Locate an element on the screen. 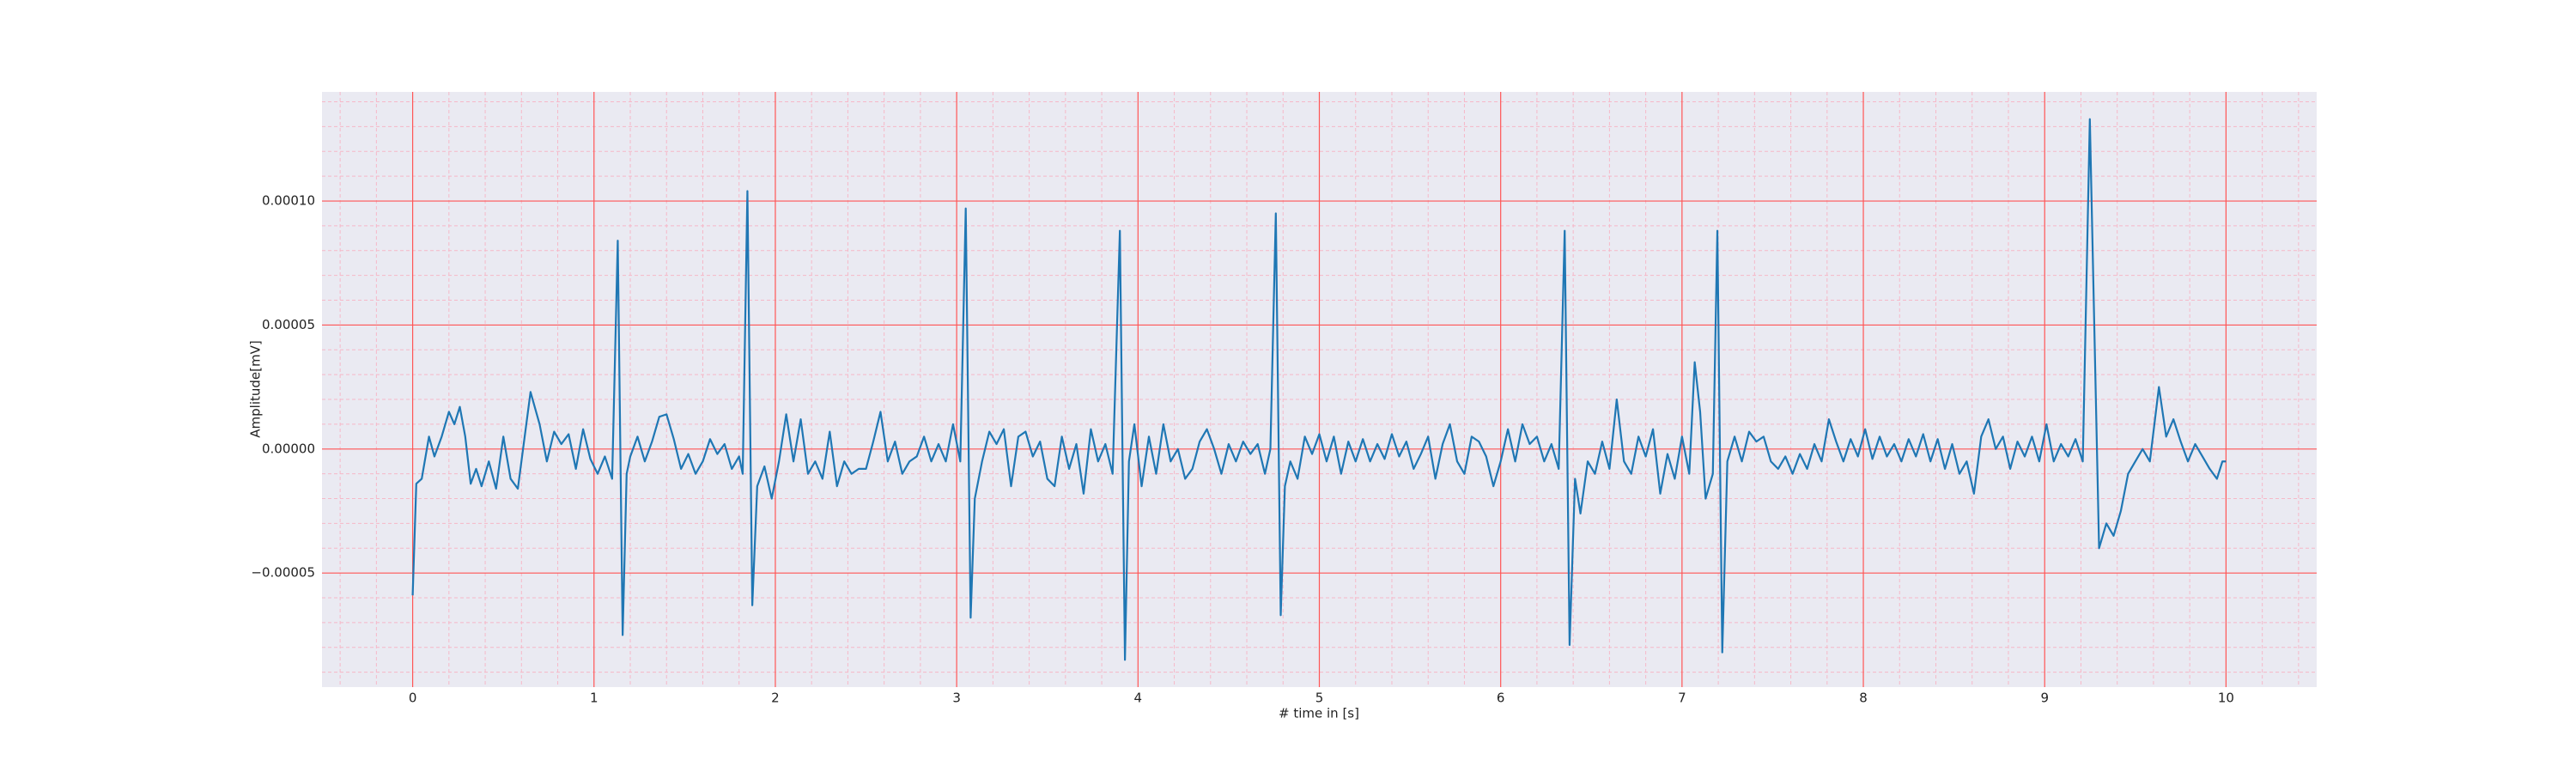 Image resolution: width=2576 pixels, height=773 pixels. x-tick-label: 2 is located at coordinates (775, 698).